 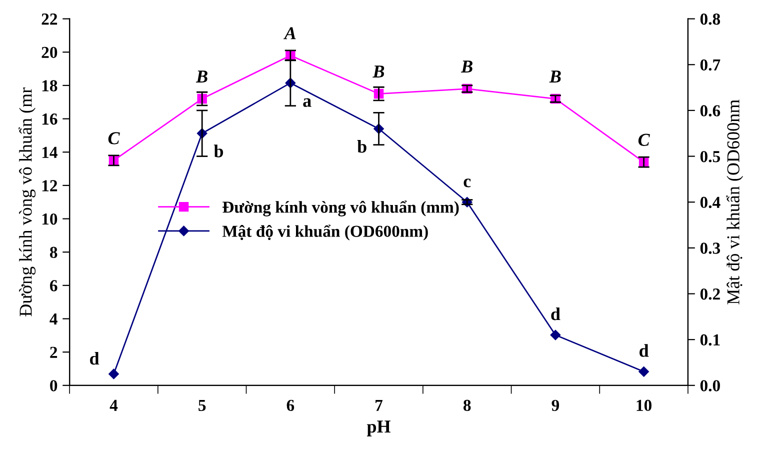 What do you see at coordinates (710, 19) in the screenshot?
I see `y2-tick-label: 0.8` at bounding box center [710, 19].